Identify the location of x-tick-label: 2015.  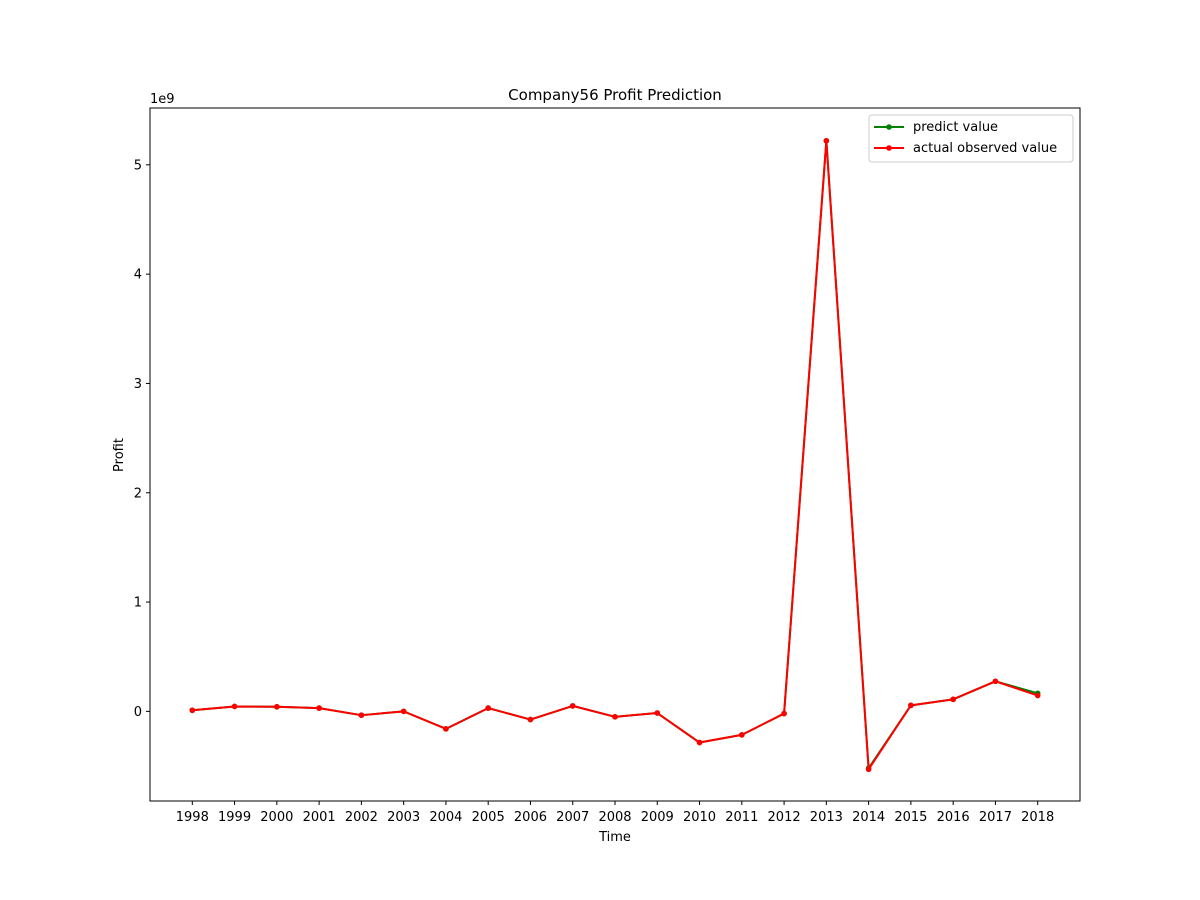
(910, 817).